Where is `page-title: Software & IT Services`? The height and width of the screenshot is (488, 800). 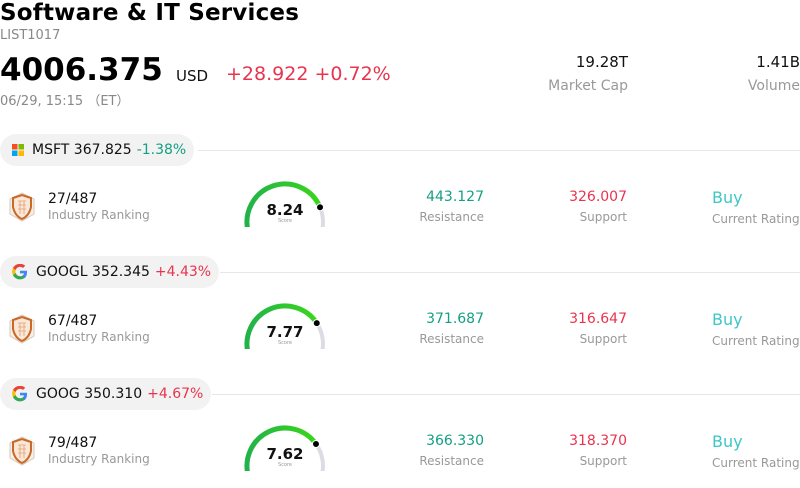
page-title: Software & IT Services is located at coordinates (150, 13).